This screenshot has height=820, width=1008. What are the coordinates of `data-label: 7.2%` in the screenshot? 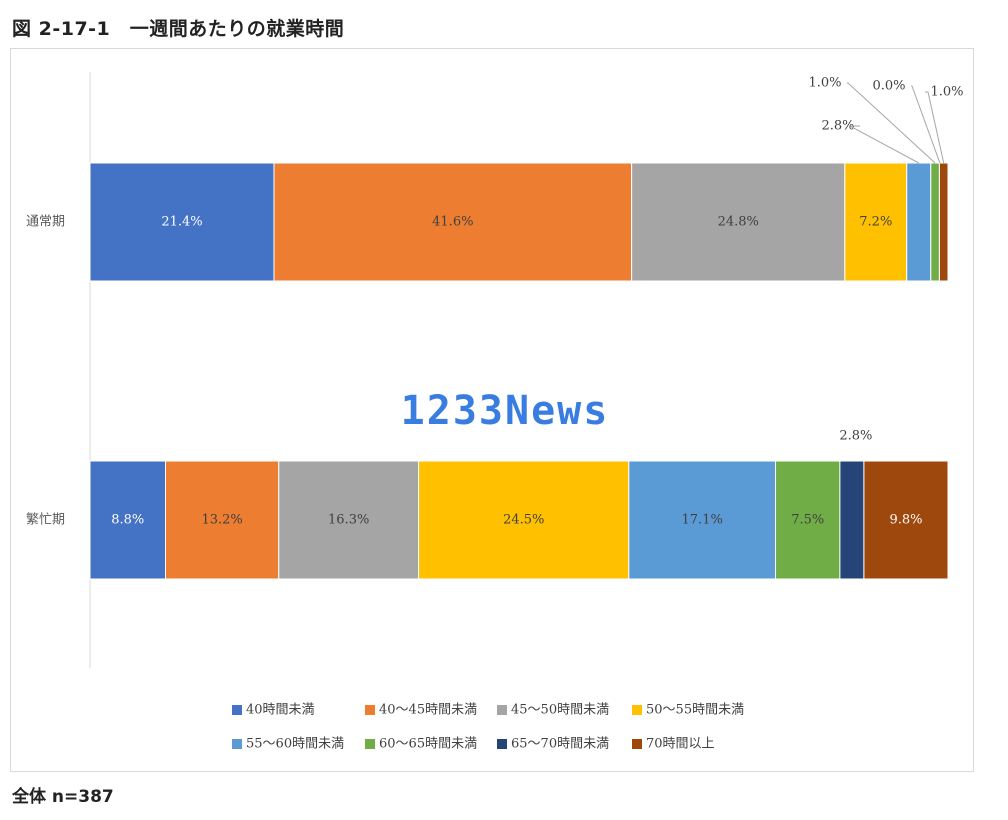 It's located at (875, 222).